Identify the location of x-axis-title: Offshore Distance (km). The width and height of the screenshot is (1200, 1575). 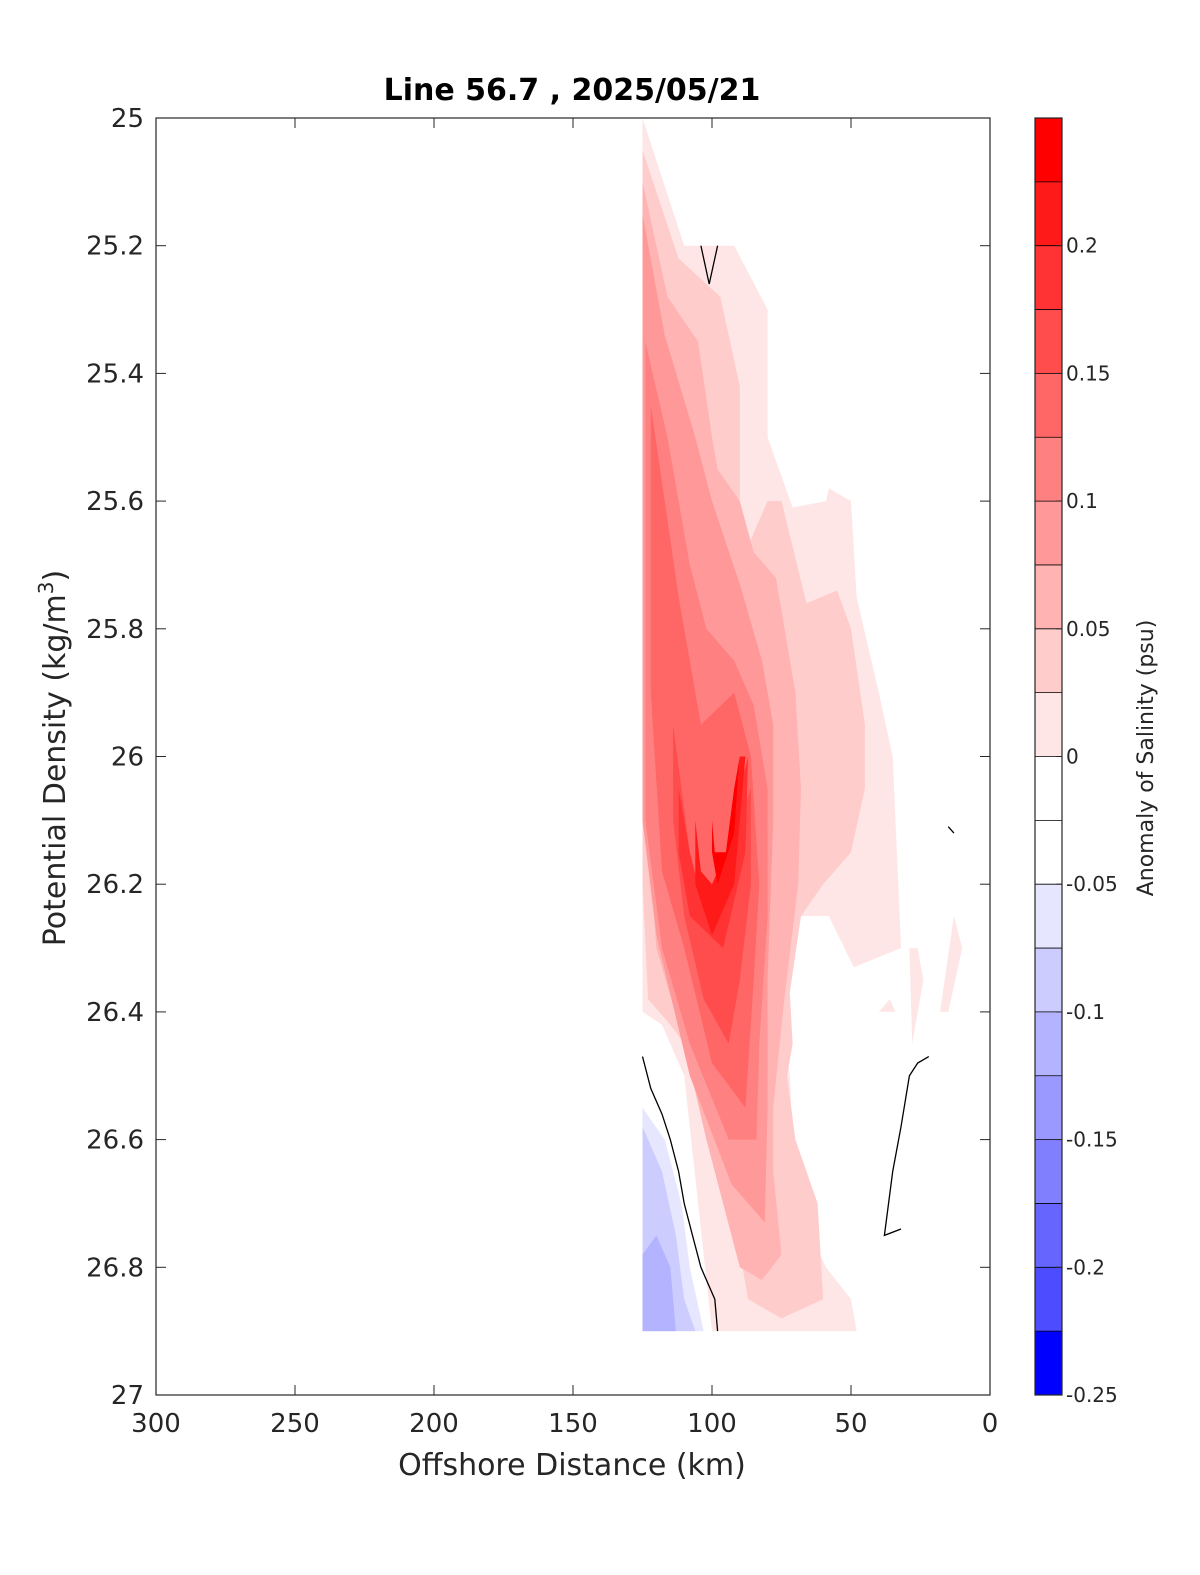
(572, 1465).